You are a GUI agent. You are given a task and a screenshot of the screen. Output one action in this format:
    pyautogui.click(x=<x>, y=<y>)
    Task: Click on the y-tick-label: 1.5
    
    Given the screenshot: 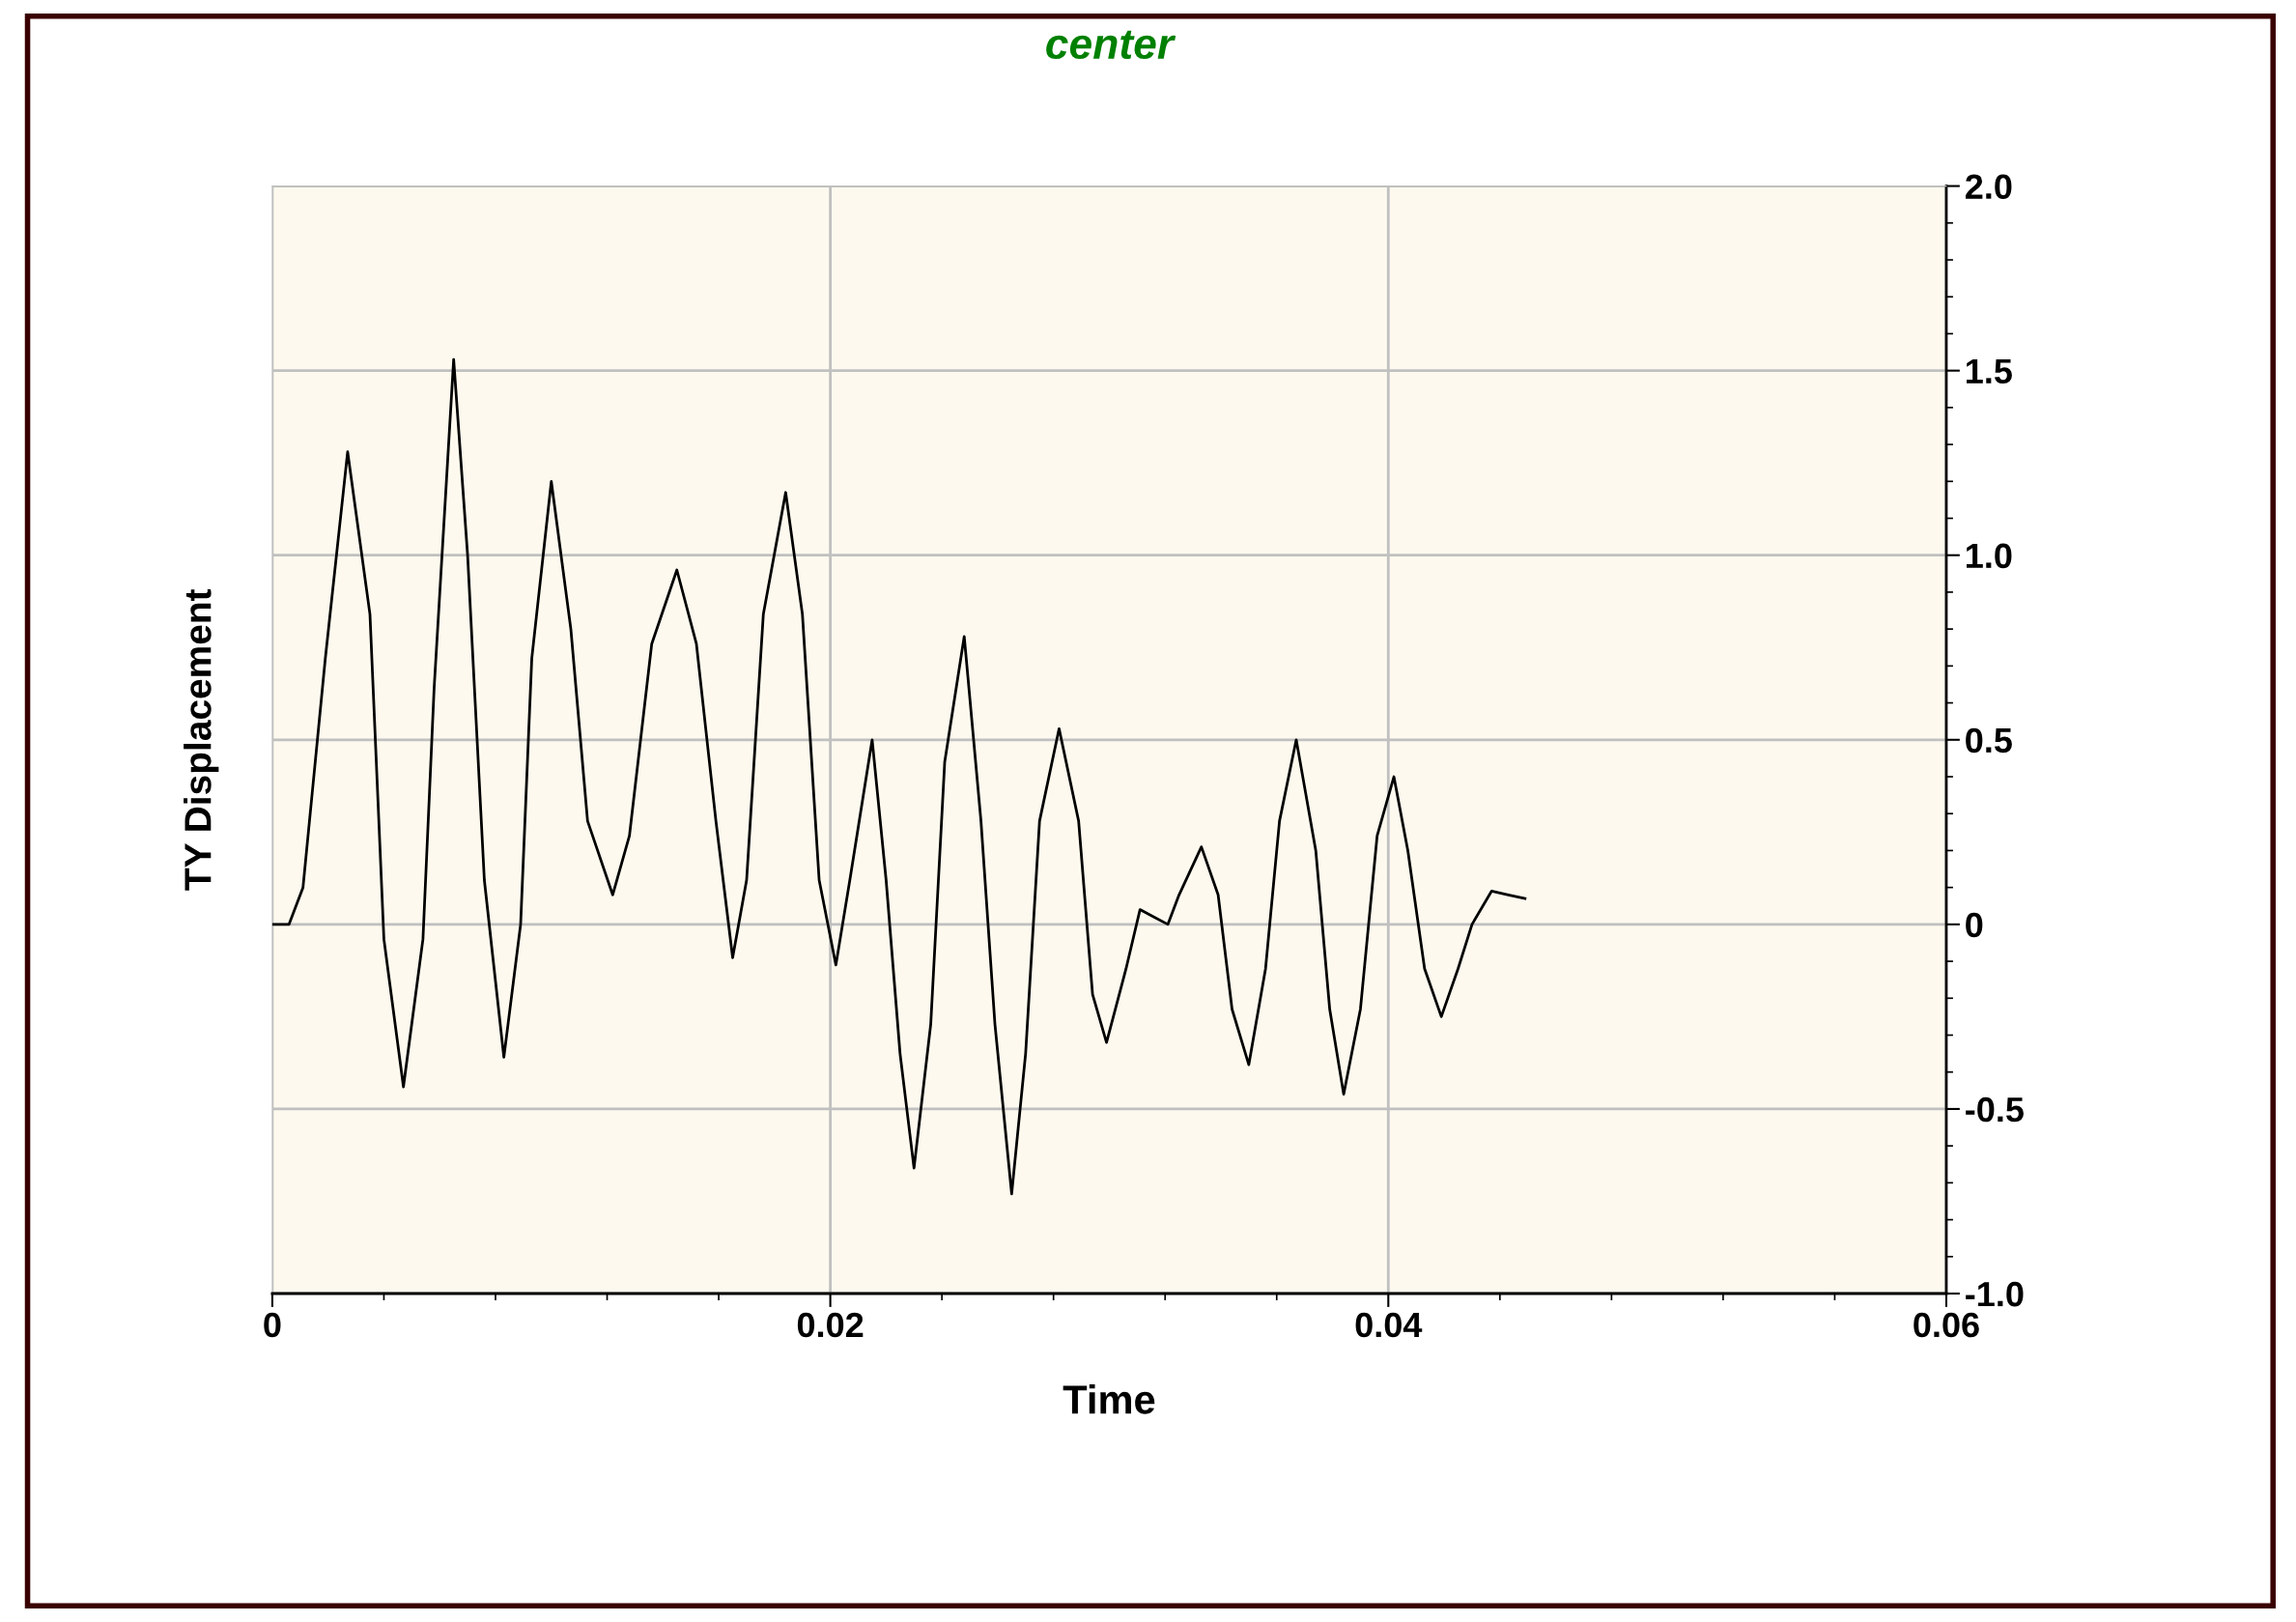 What is the action you would take?
    pyautogui.click(x=1989, y=371)
    